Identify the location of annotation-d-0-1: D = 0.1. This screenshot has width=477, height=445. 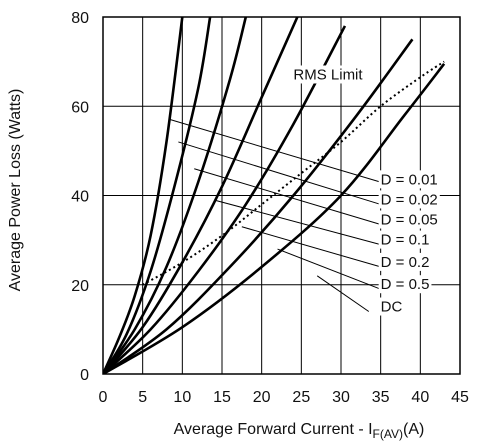
(405, 240).